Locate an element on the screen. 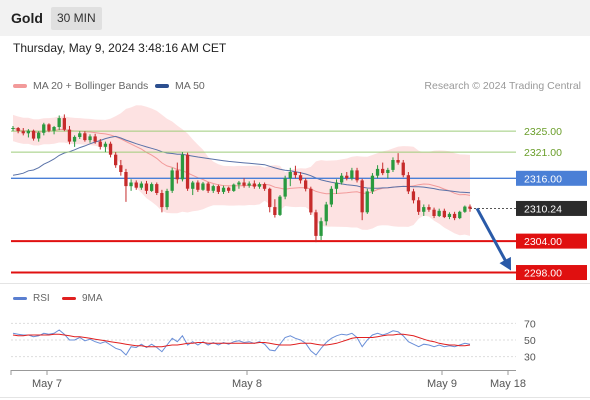 The height and width of the screenshot is (400, 590). timeframe-button: 30 MIN is located at coordinates (76, 18).